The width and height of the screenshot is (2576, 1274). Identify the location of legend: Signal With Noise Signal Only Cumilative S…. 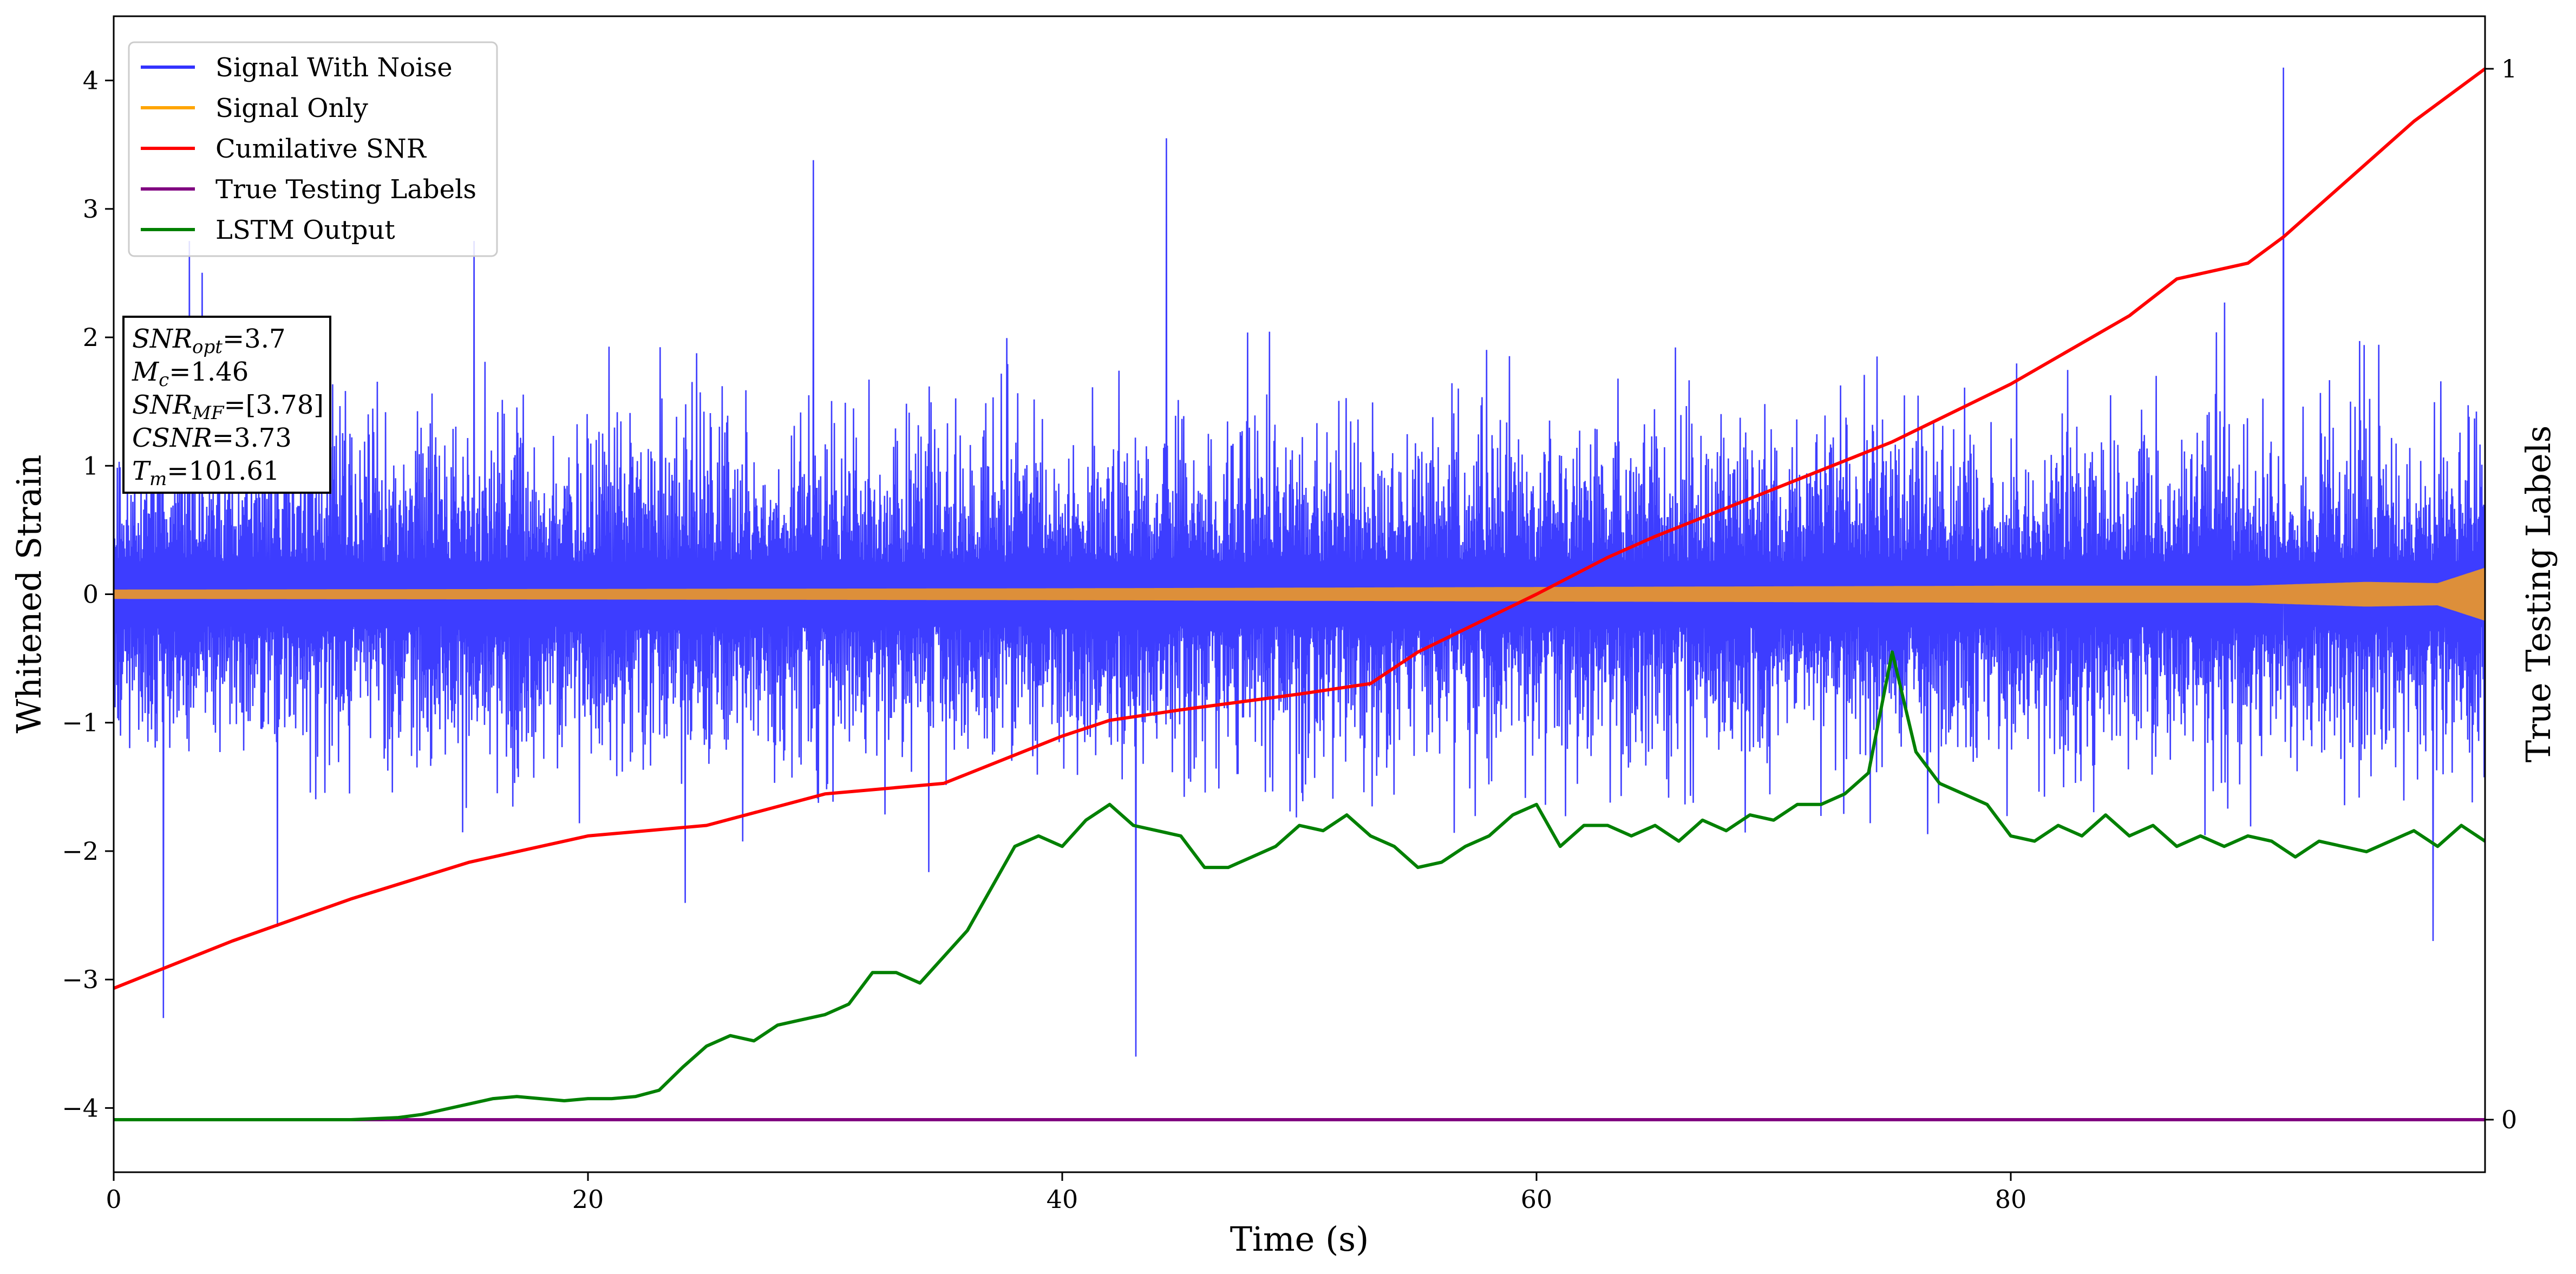
(313, 149).